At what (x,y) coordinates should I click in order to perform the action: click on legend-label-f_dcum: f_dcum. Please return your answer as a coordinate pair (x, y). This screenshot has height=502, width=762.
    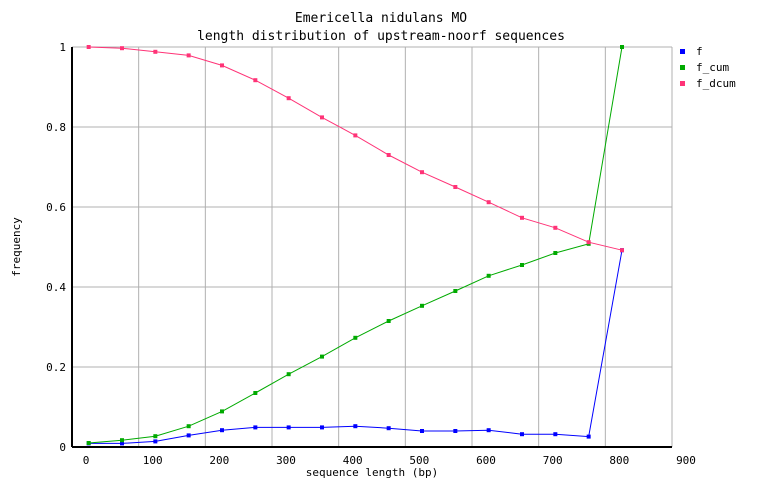
    Looking at the image, I should click on (716, 83).